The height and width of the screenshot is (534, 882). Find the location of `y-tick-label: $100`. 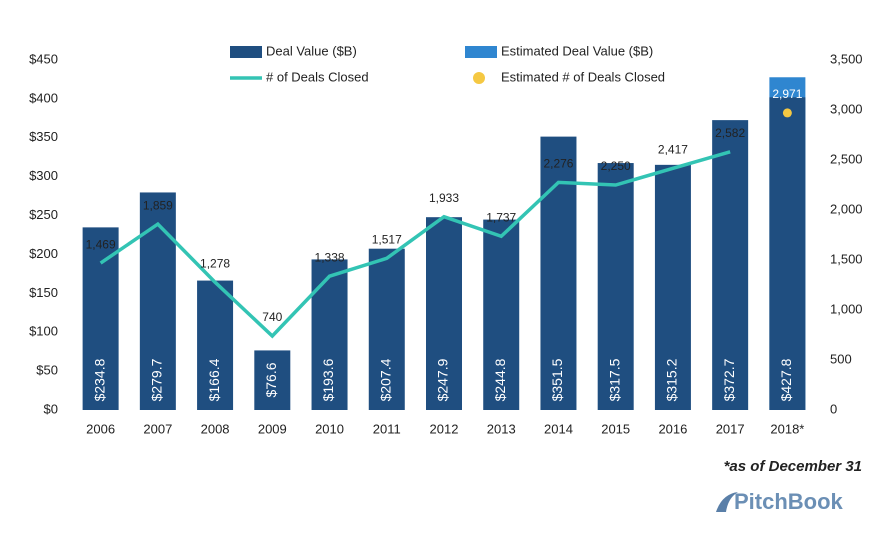

y-tick-label: $100 is located at coordinates (43, 331).